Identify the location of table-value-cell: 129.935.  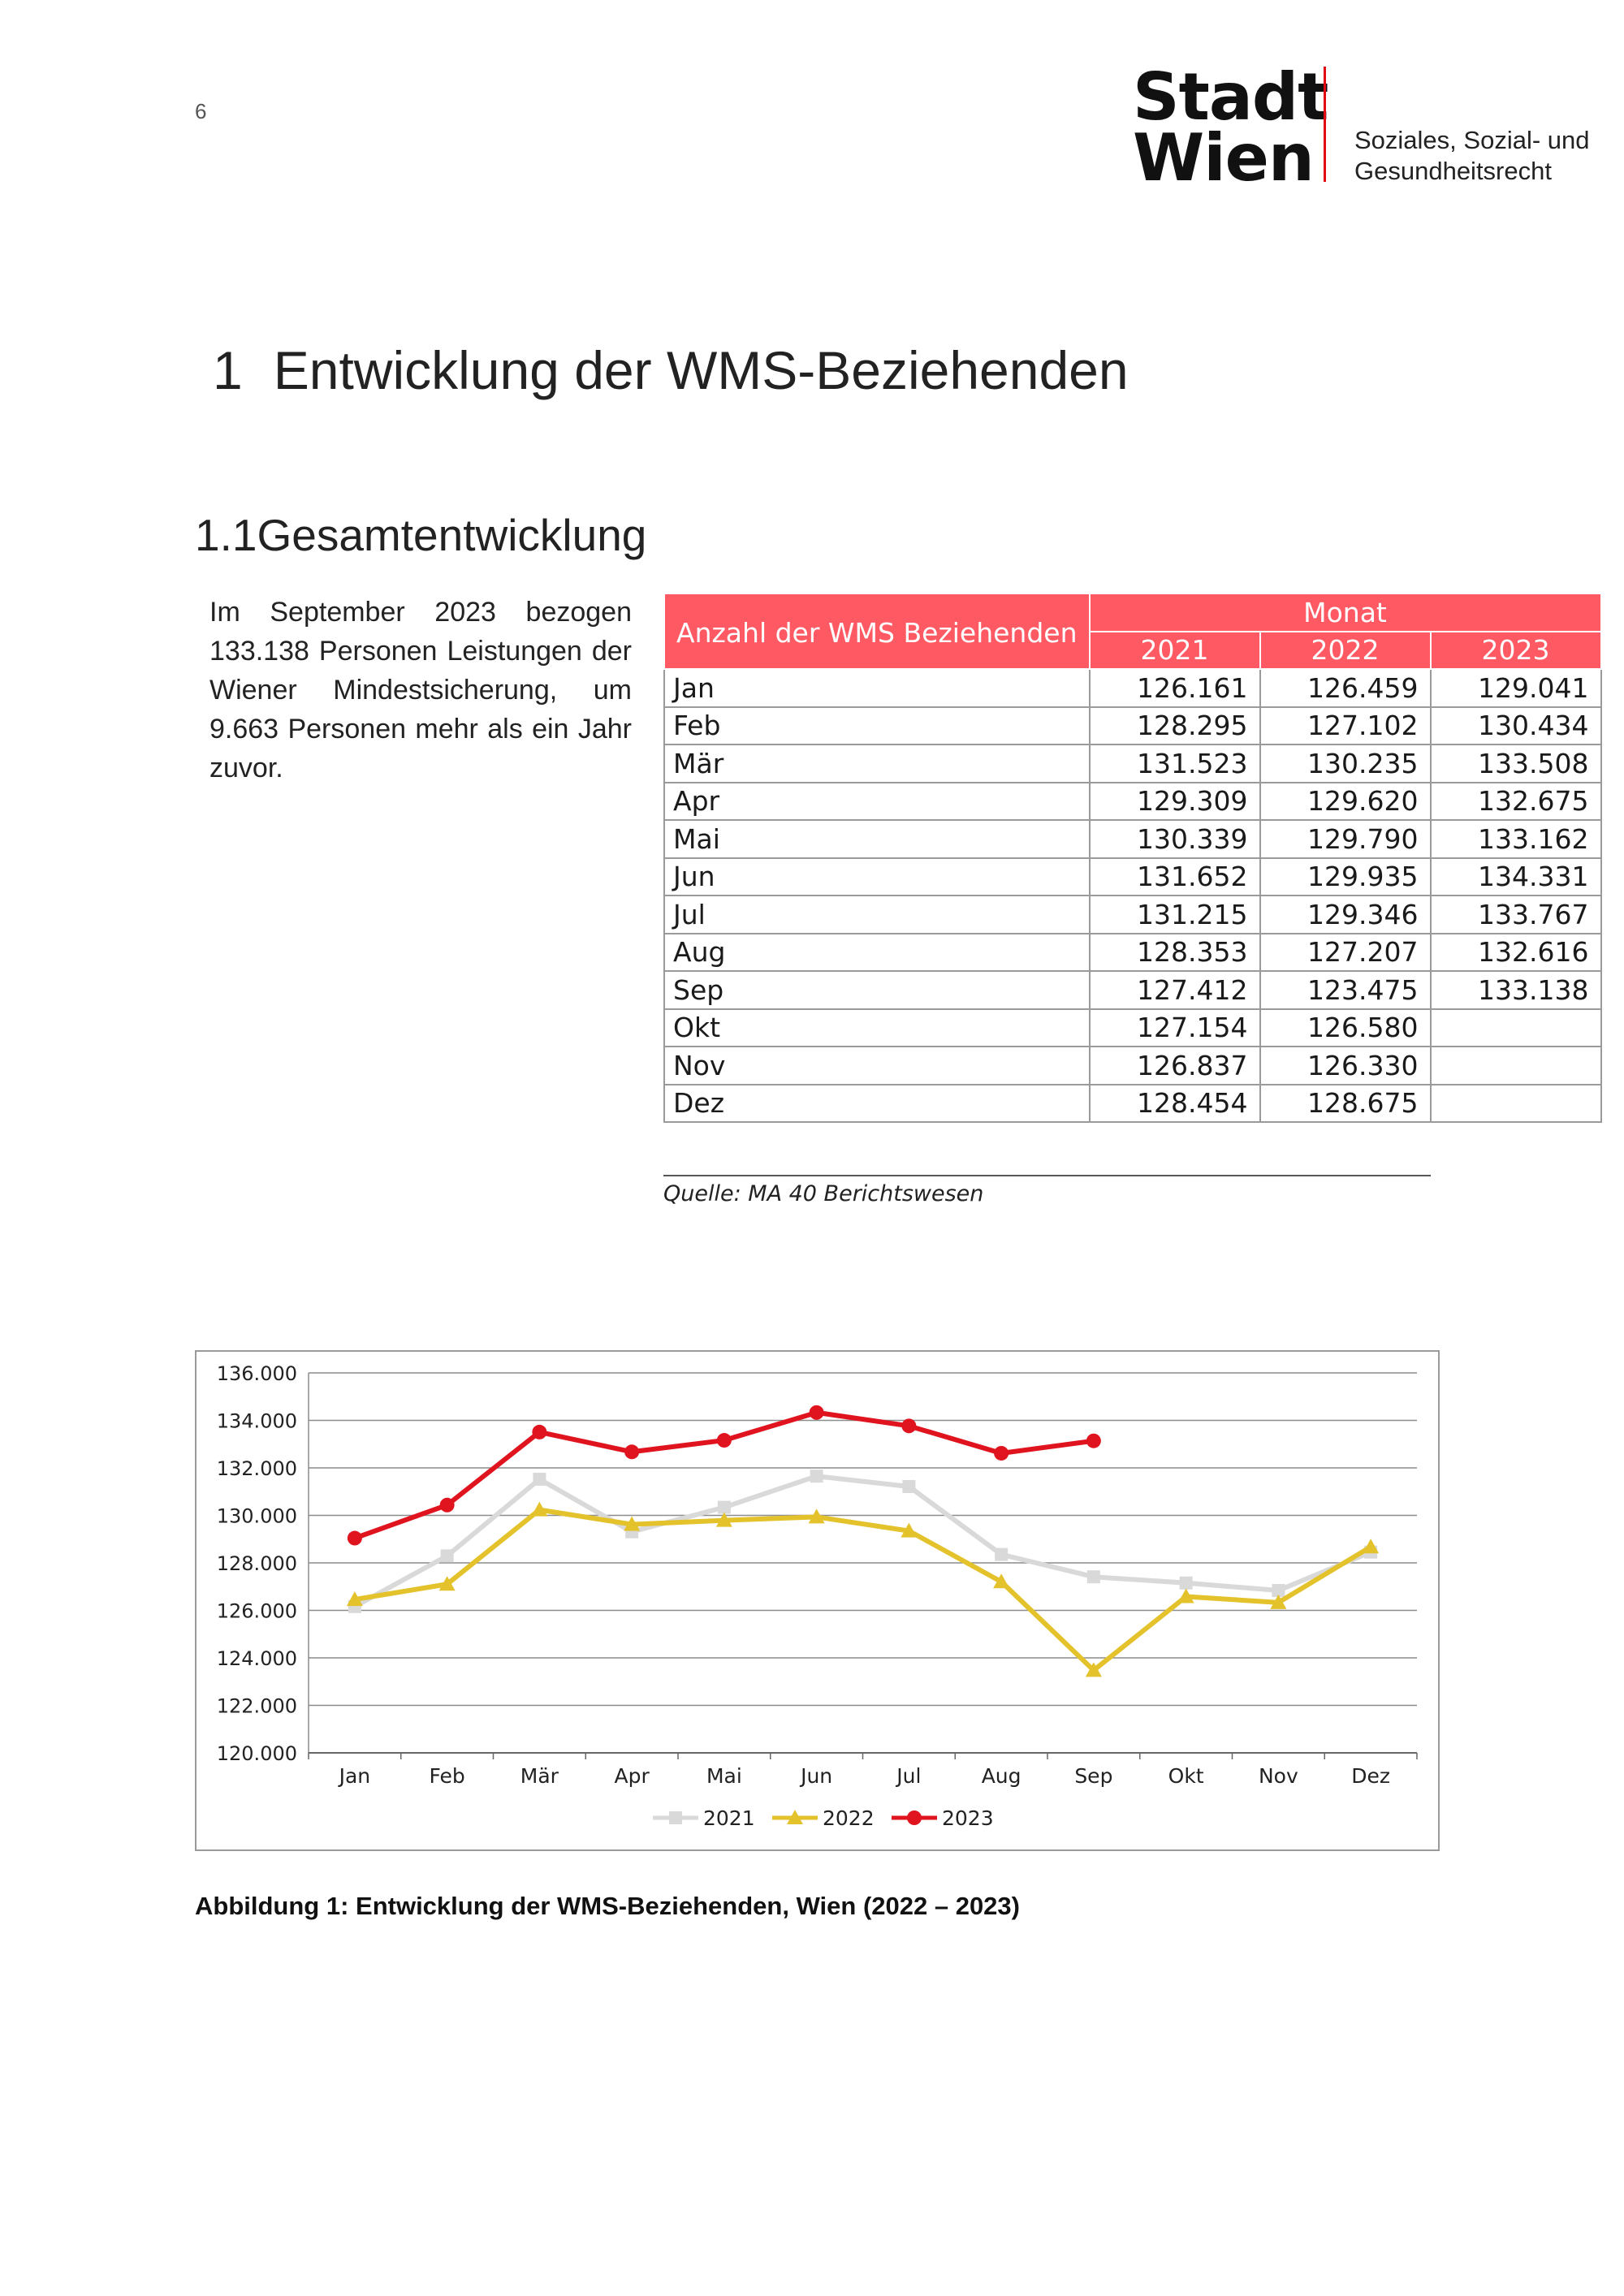
(1345, 876).